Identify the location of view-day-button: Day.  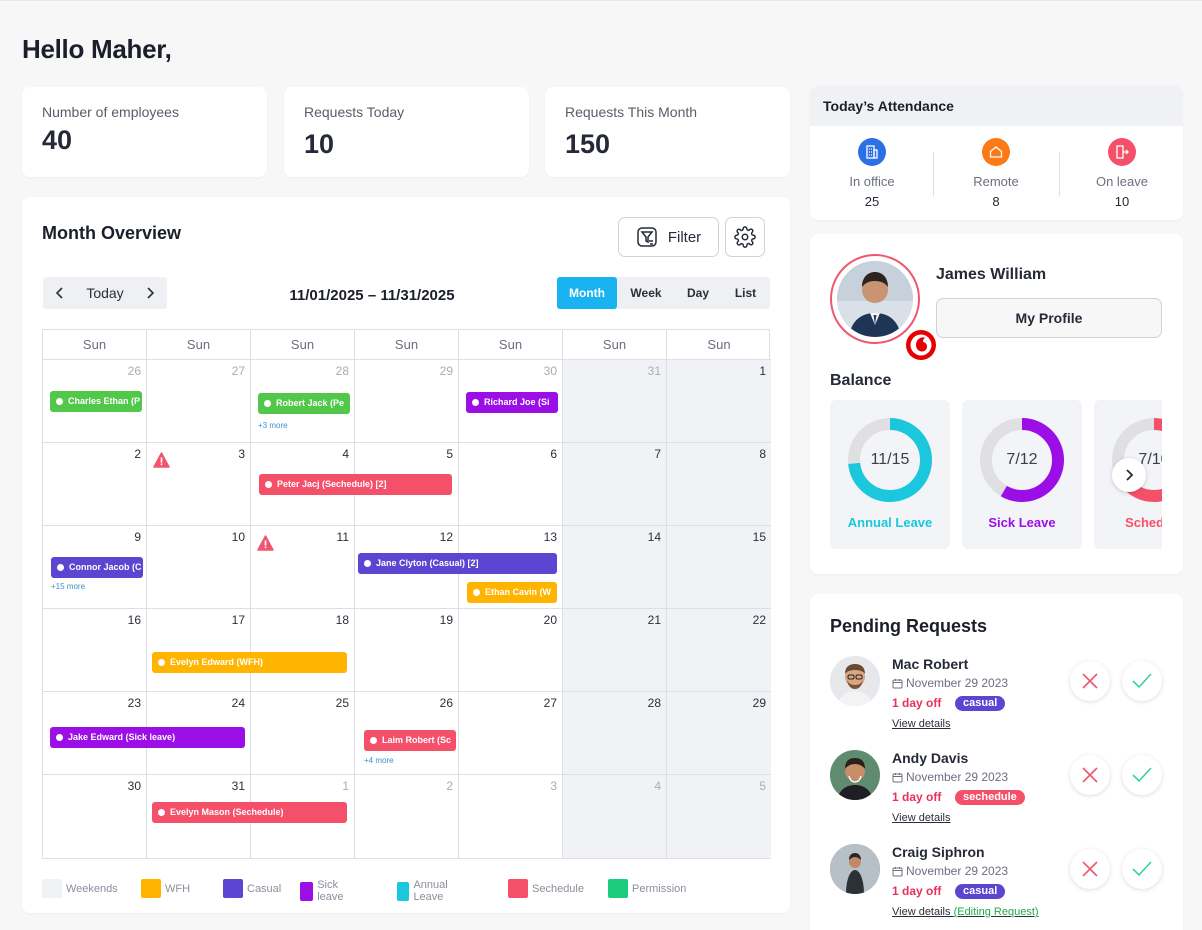
(697, 293).